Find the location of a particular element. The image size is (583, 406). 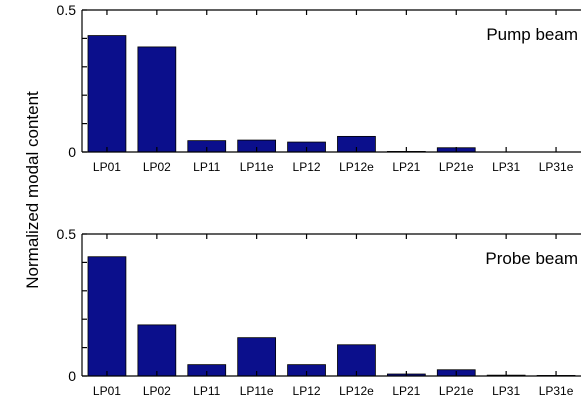

panel-label: Probe beam is located at coordinates (531, 258).